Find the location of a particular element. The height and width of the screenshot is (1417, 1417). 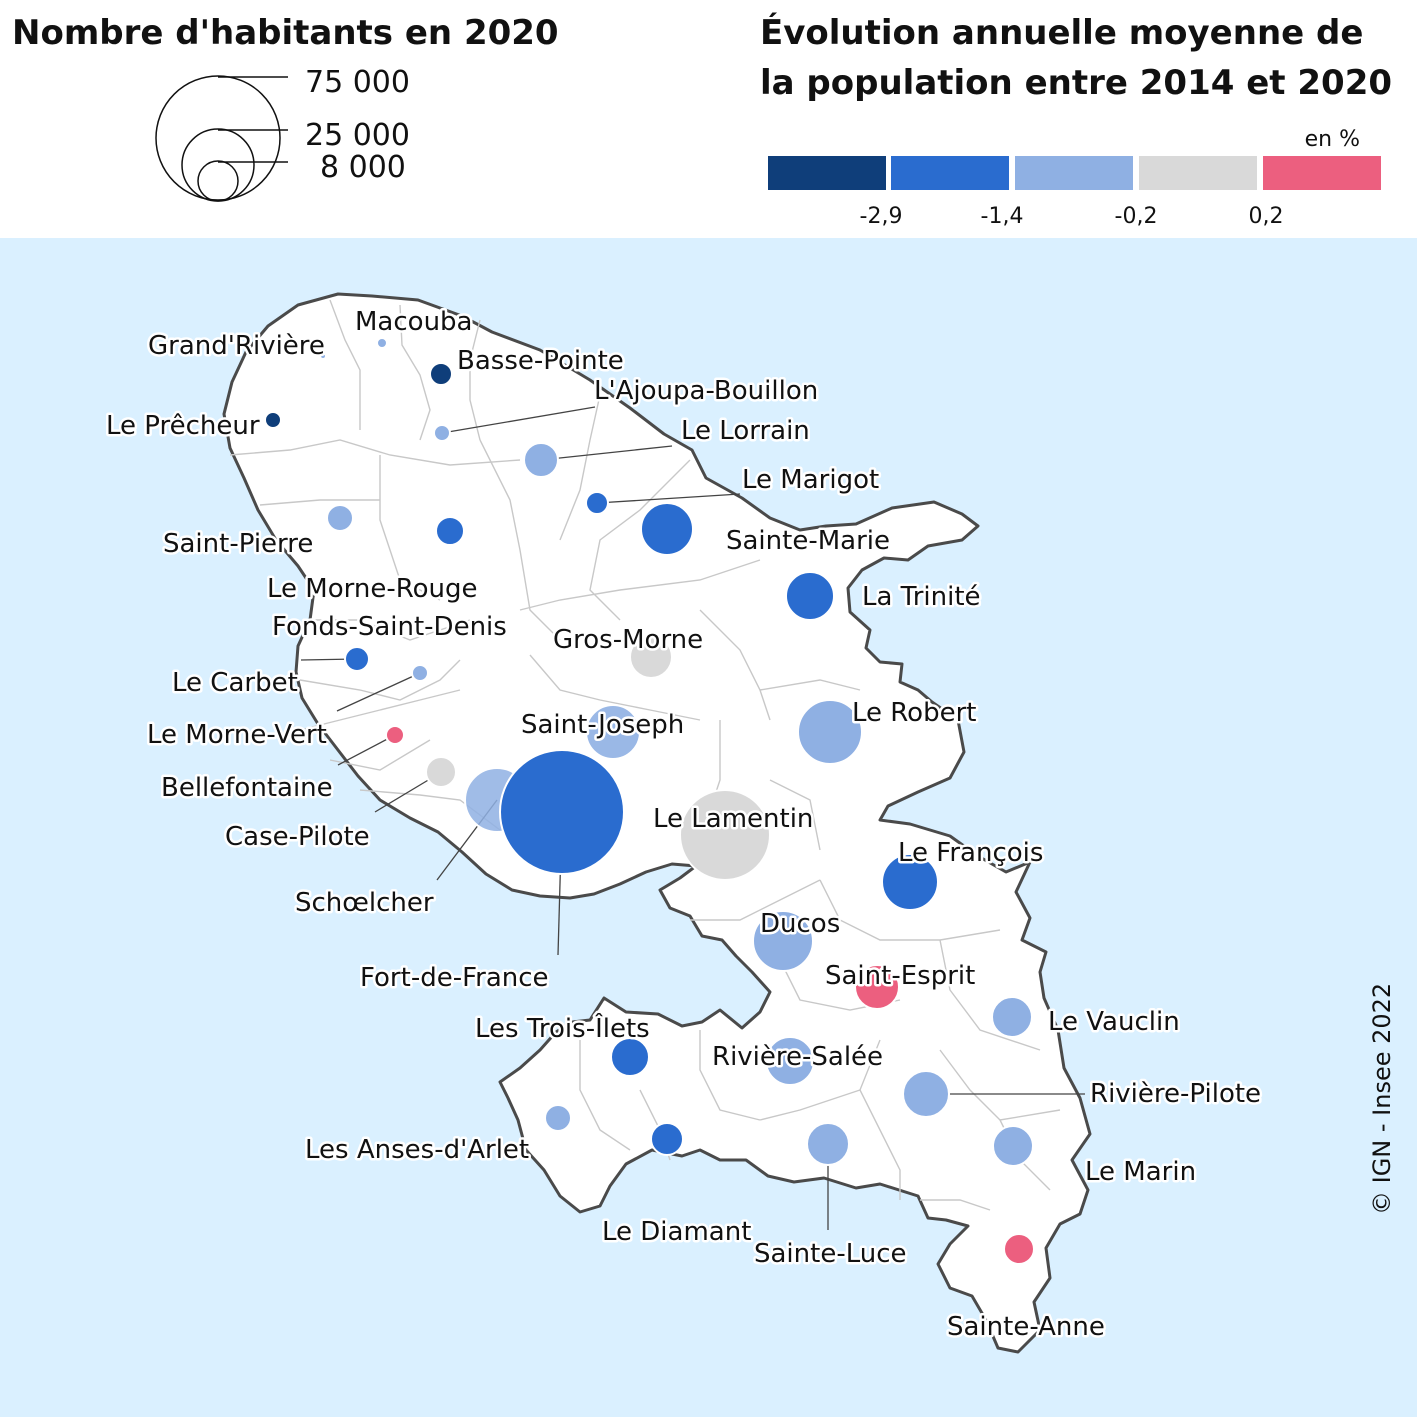

color-legend-break-2: -0,2 is located at coordinates (1136, 216).